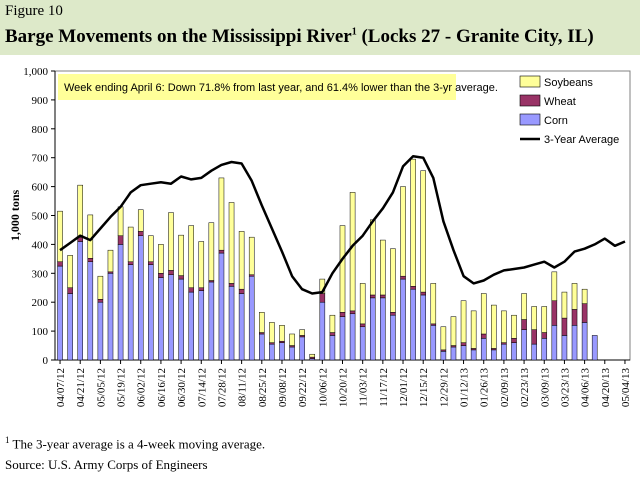  Describe the element at coordinates (182, 387) in the screenshot. I see `x-tick-label: 06/30/12` at that location.